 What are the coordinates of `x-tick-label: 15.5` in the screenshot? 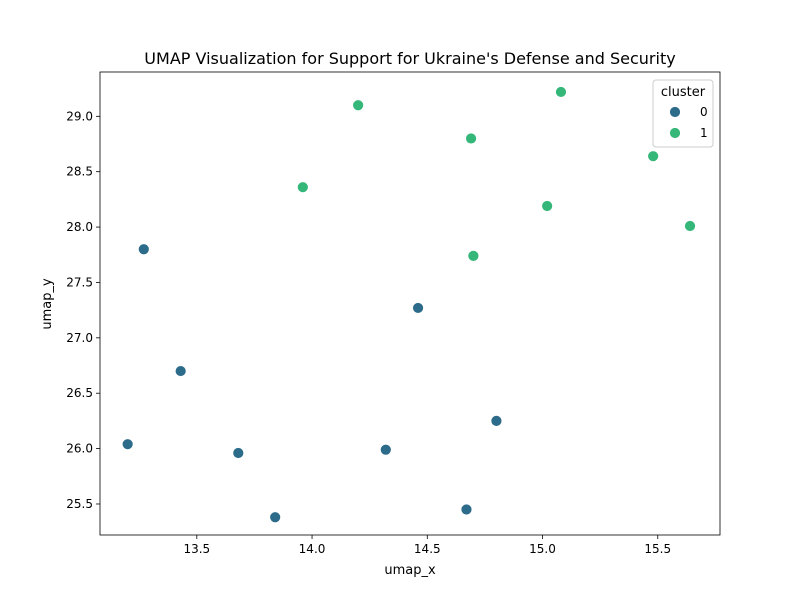 It's located at (657, 549).